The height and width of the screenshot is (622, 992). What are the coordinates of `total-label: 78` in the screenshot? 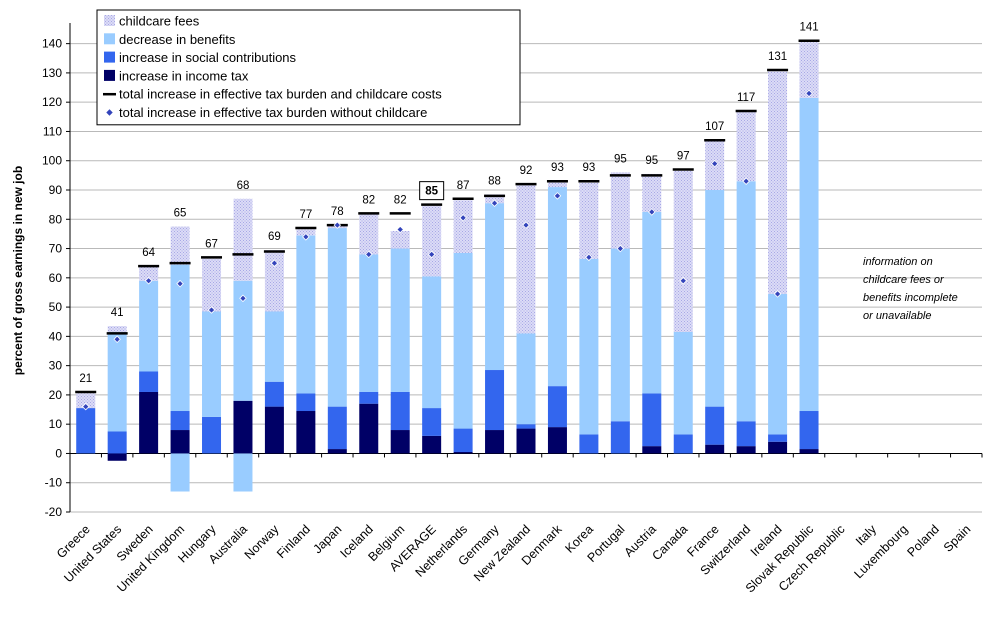 It's located at (337, 212).